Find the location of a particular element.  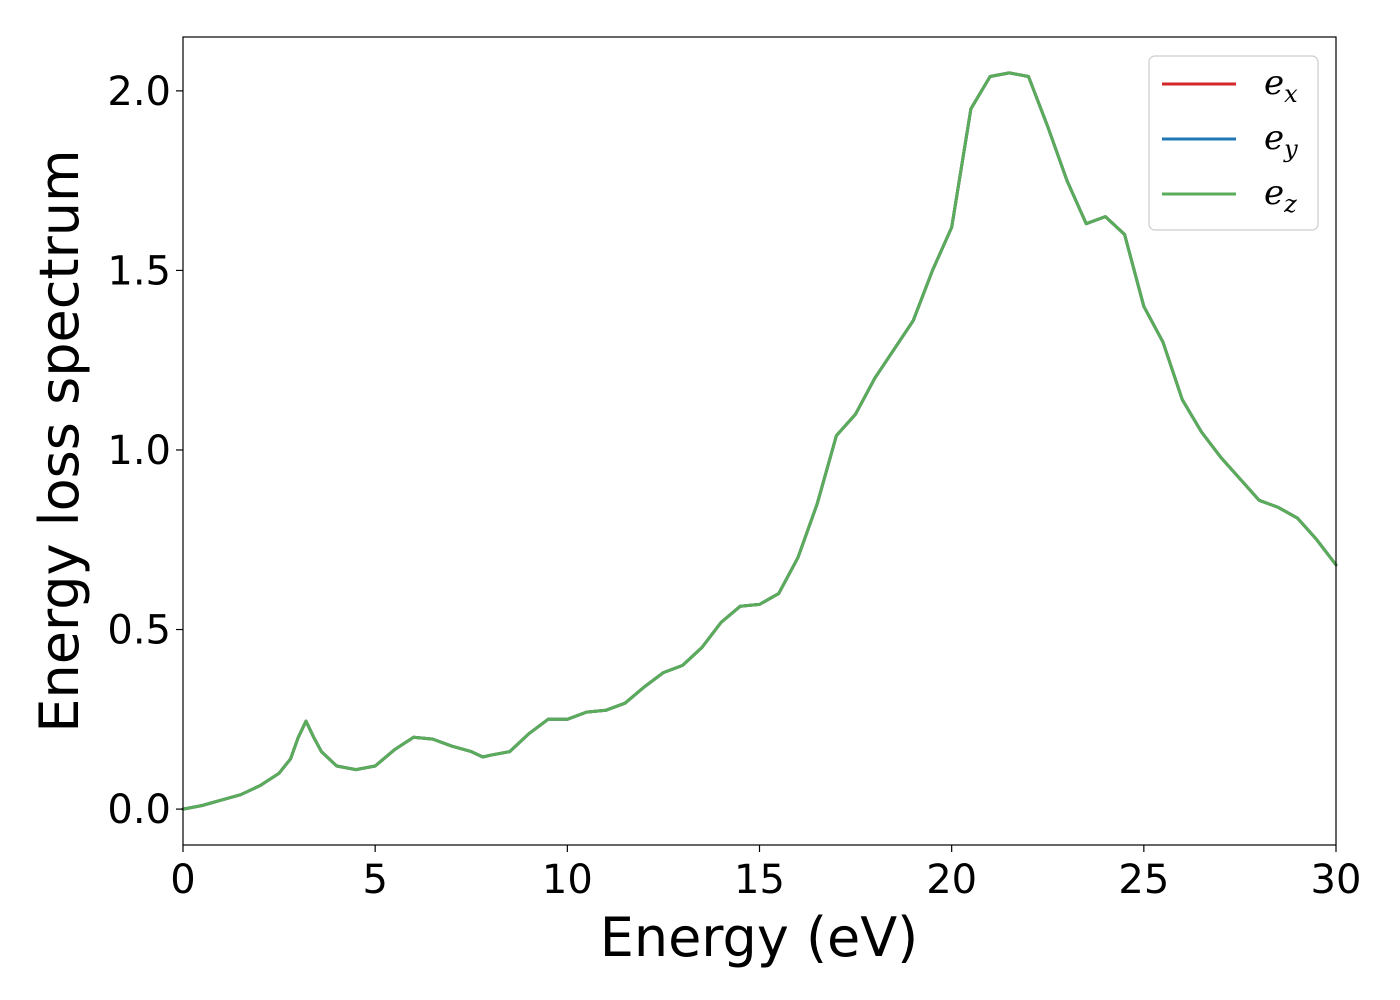

x-tick-label: 5 is located at coordinates (374, 880).